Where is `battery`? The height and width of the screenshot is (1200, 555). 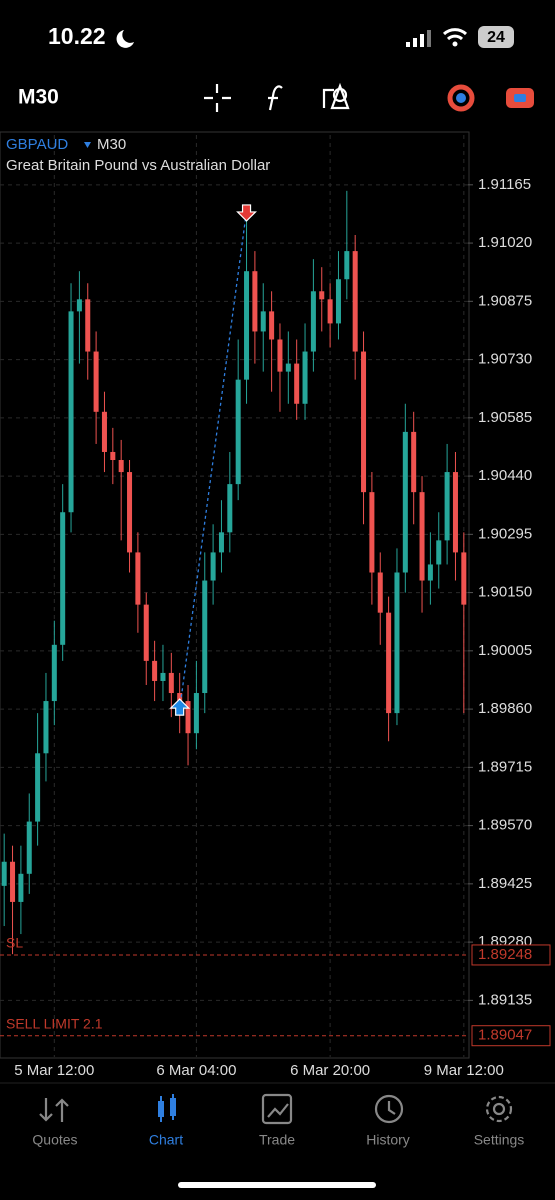 battery is located at coordinates (496, 37).